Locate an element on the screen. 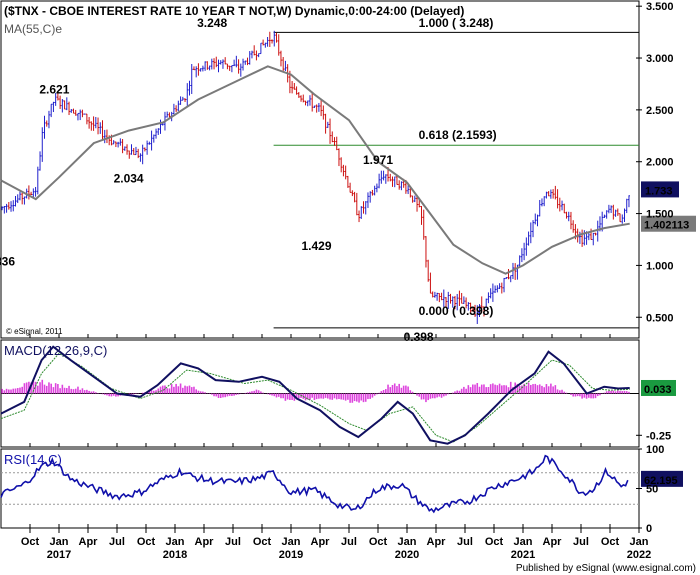 The height and width of the screenshot is (575, 700). rsi-legend: RSI(14,C) is located at coordinates (33, 459).